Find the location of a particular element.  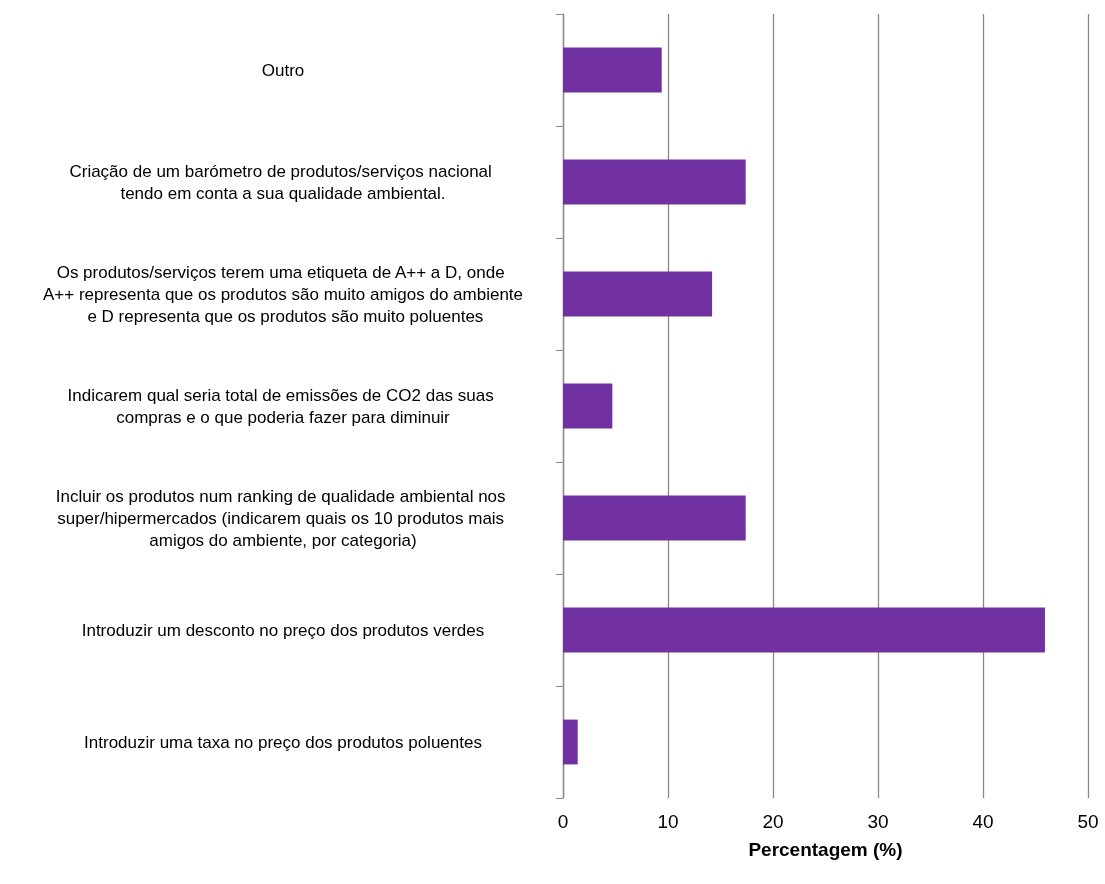

y-tick-label: Incluir os produtos num ranking de qualidade ambiental nos super/hipermercados (indicarem quais os 10 produtos mais amigos do ambiente, por categoria) is located at coordinates (283, 518).